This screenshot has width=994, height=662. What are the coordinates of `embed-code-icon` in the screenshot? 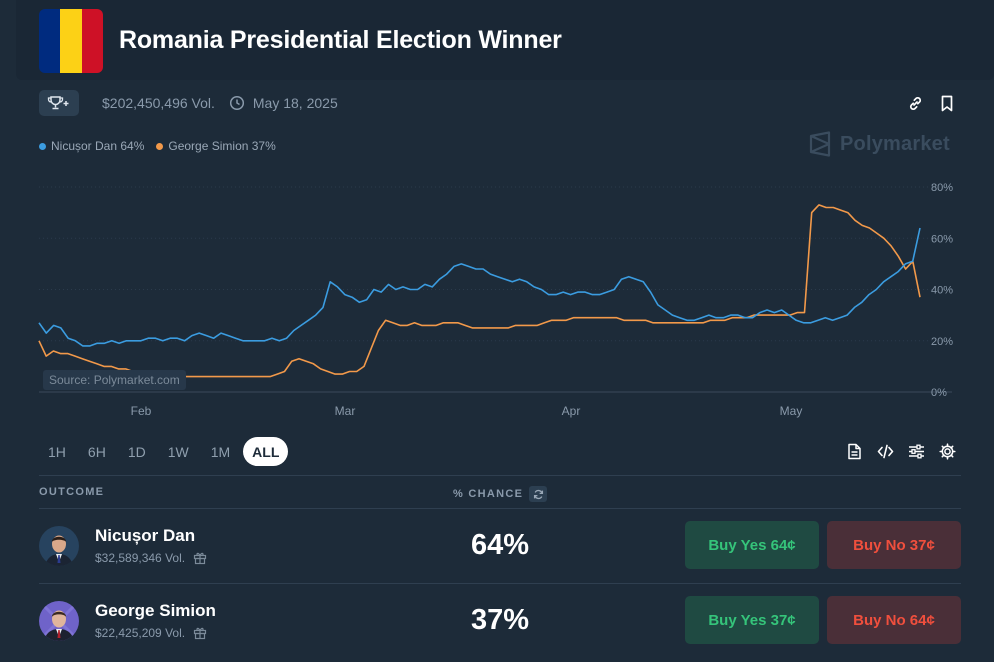 It's located at (885, 451).